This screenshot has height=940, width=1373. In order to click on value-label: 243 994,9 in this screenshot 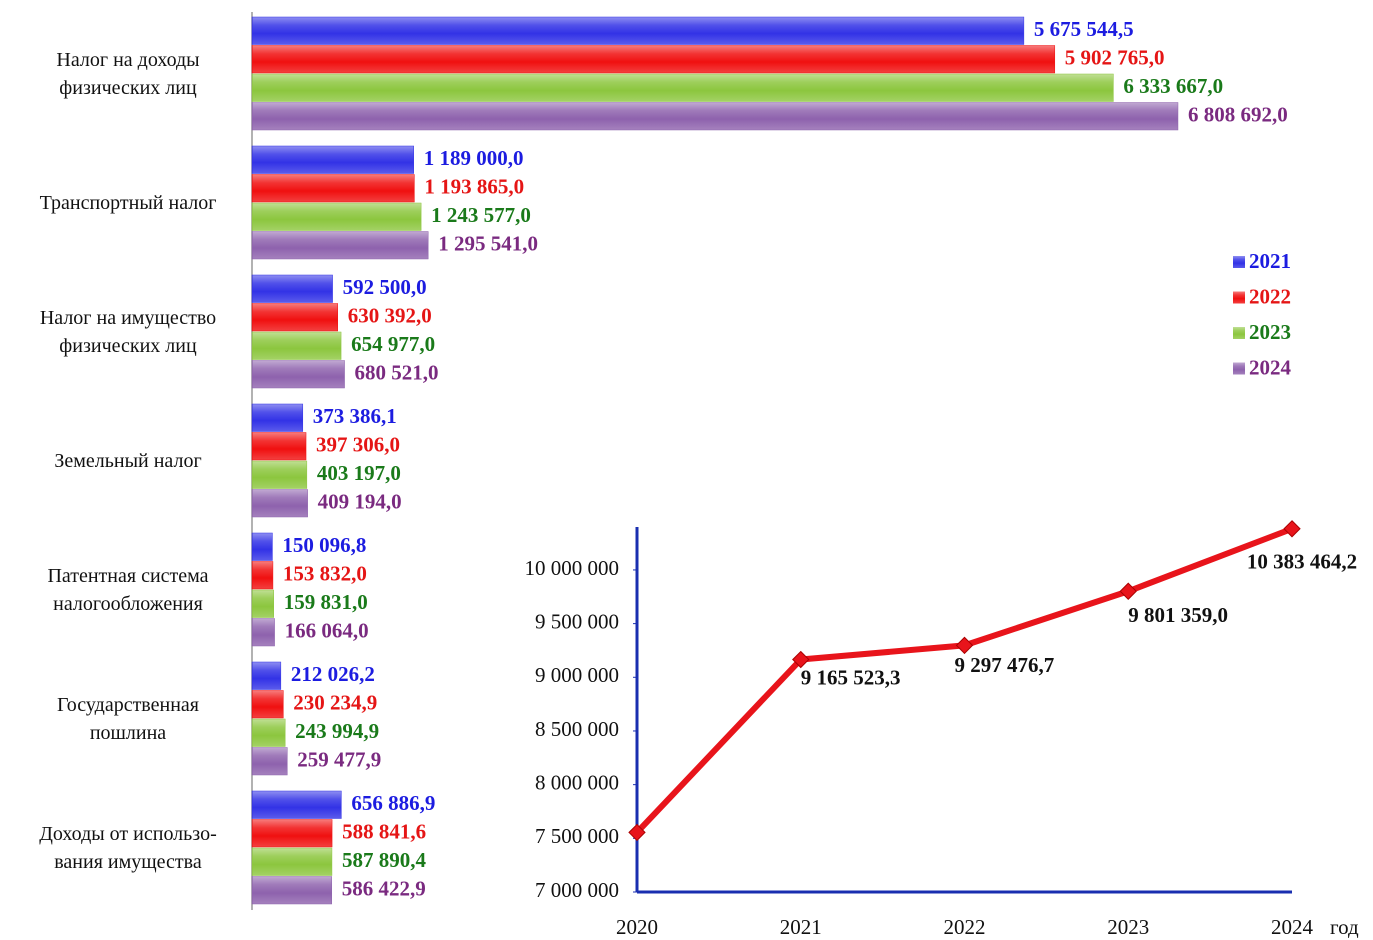, I will do `click(337, 731)`.